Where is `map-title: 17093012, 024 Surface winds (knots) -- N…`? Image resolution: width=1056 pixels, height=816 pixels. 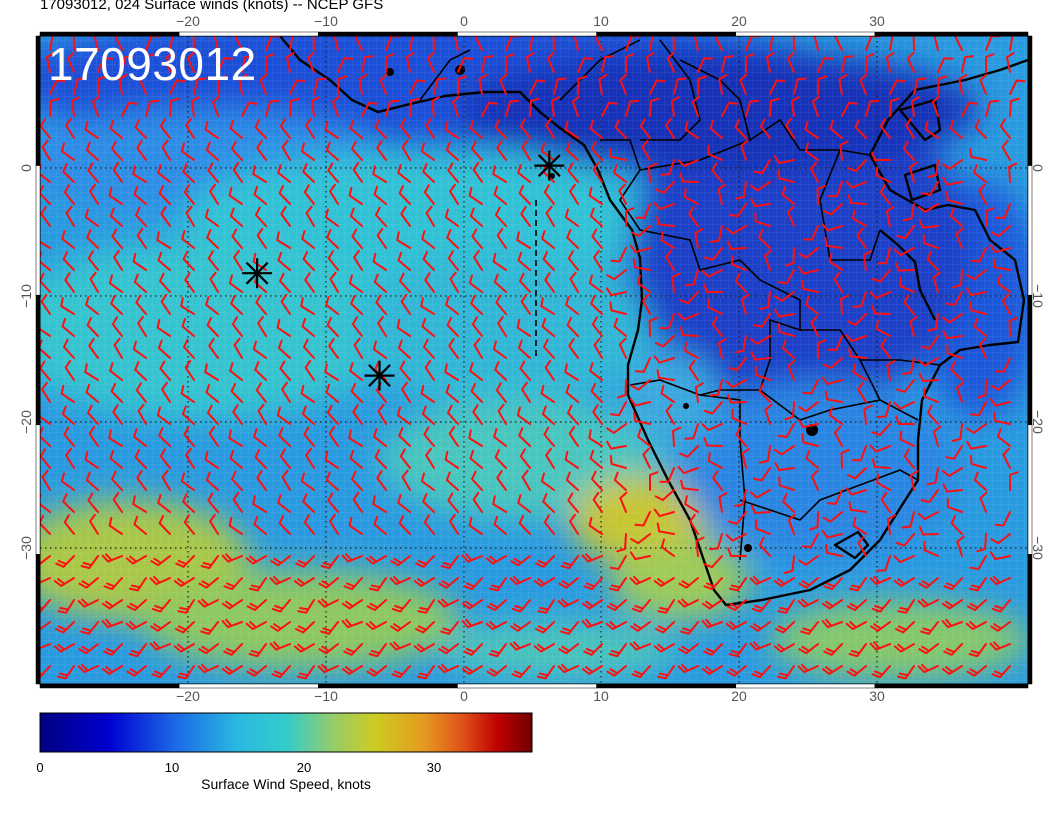 map-title: 17093012, 024 Surface winds (knots) -- N… is located at coordinates (212, 6).